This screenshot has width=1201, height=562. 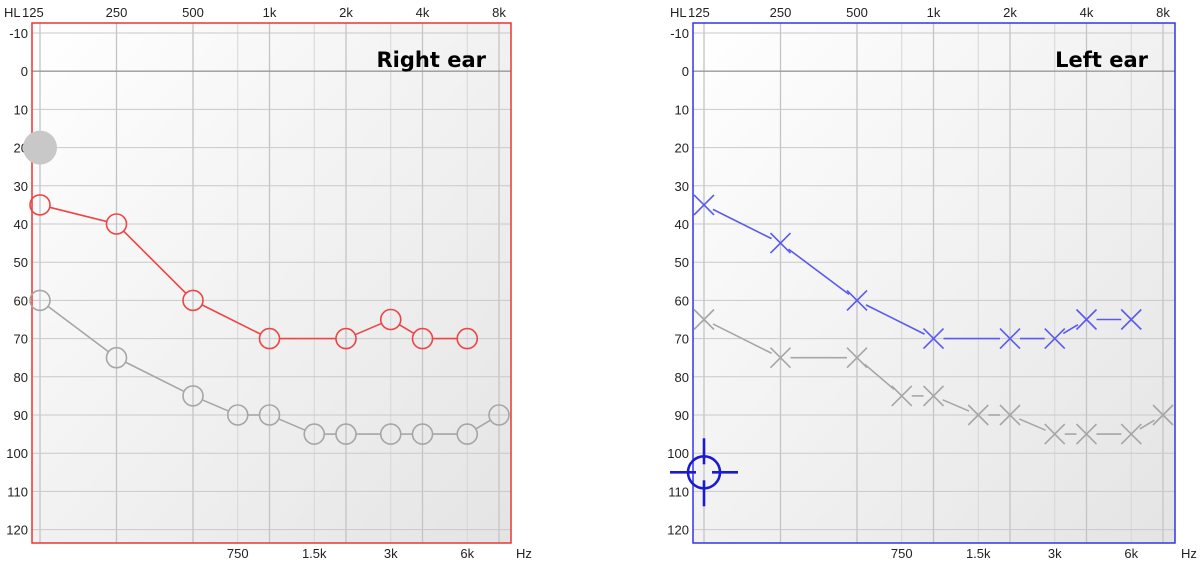 What do you see at coordinates (1102, 60) in the screenshot?
I see `left-ear-title: Left ear` at bounding box center [1102, 60].